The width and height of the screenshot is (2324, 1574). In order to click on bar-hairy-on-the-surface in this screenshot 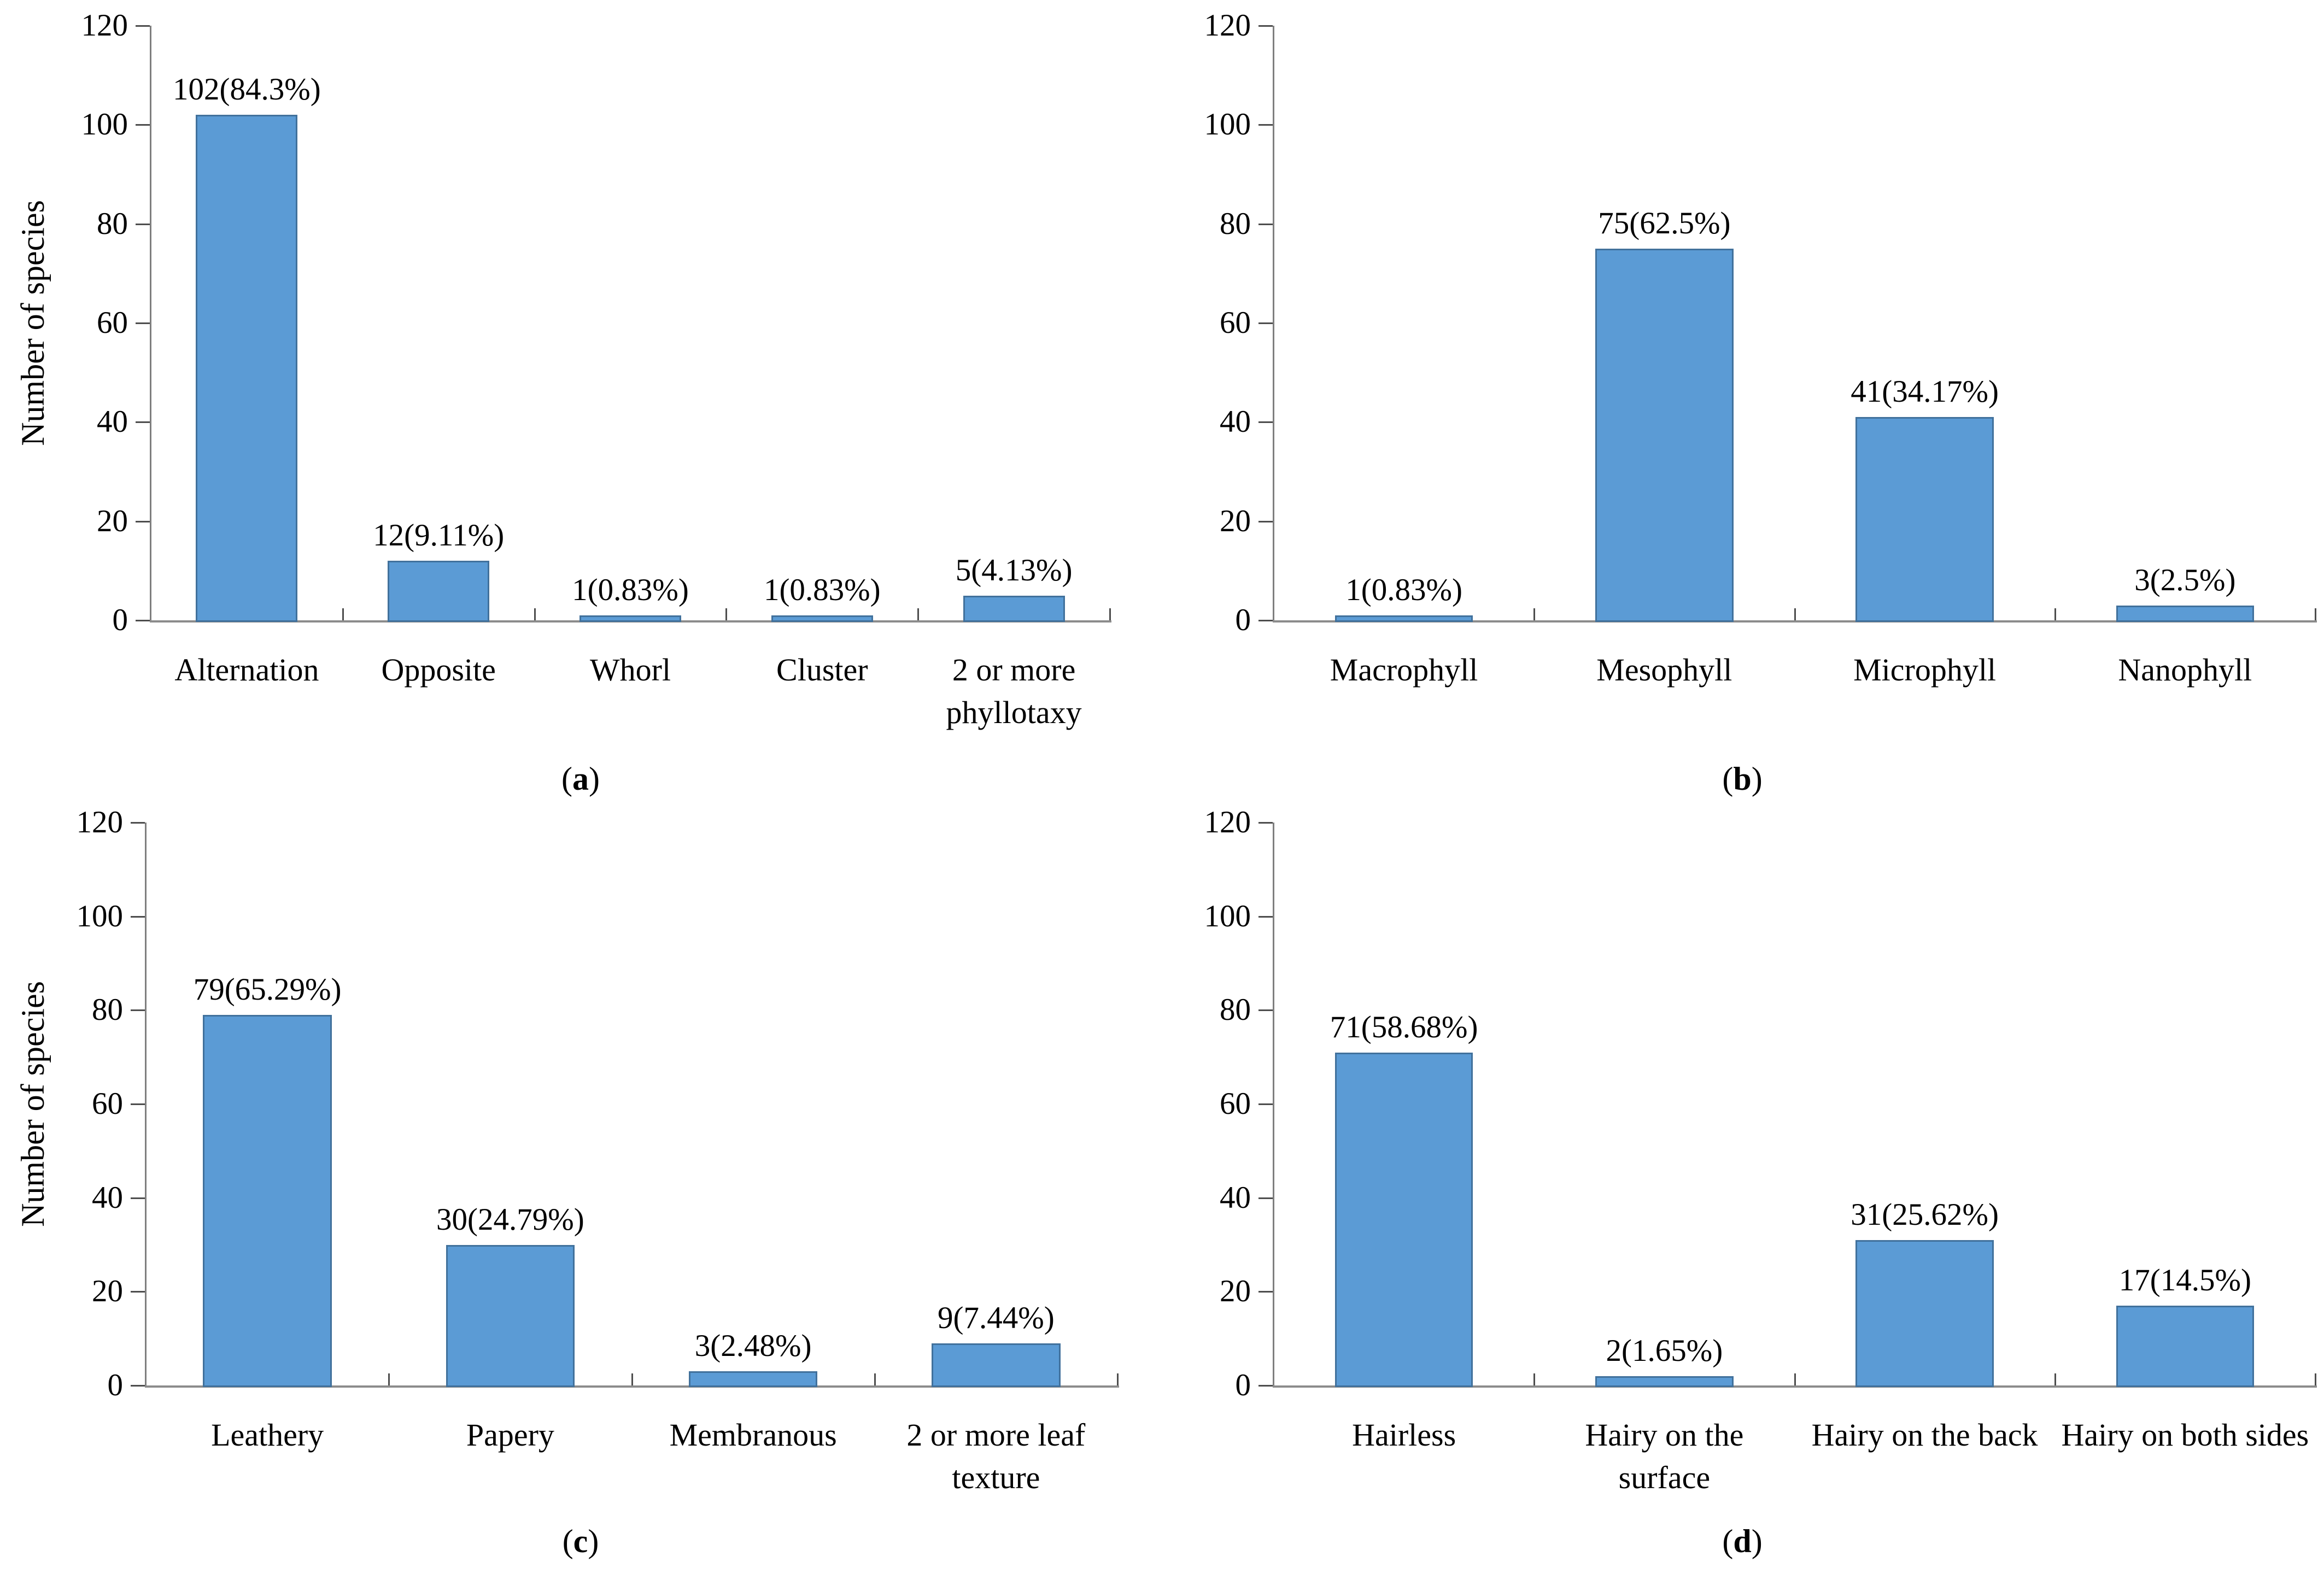, I will do `click(1664, 1381)`.